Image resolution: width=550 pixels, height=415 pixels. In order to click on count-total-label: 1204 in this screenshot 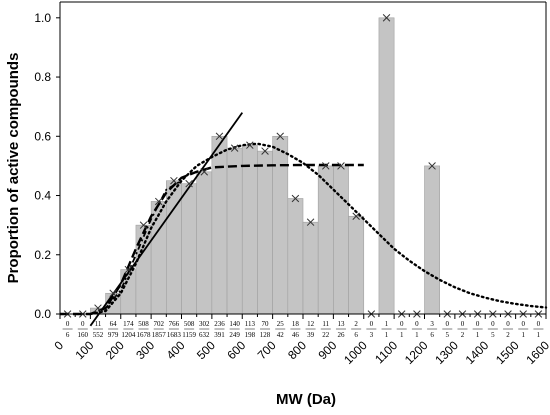, I will do `click(128, 335)`.